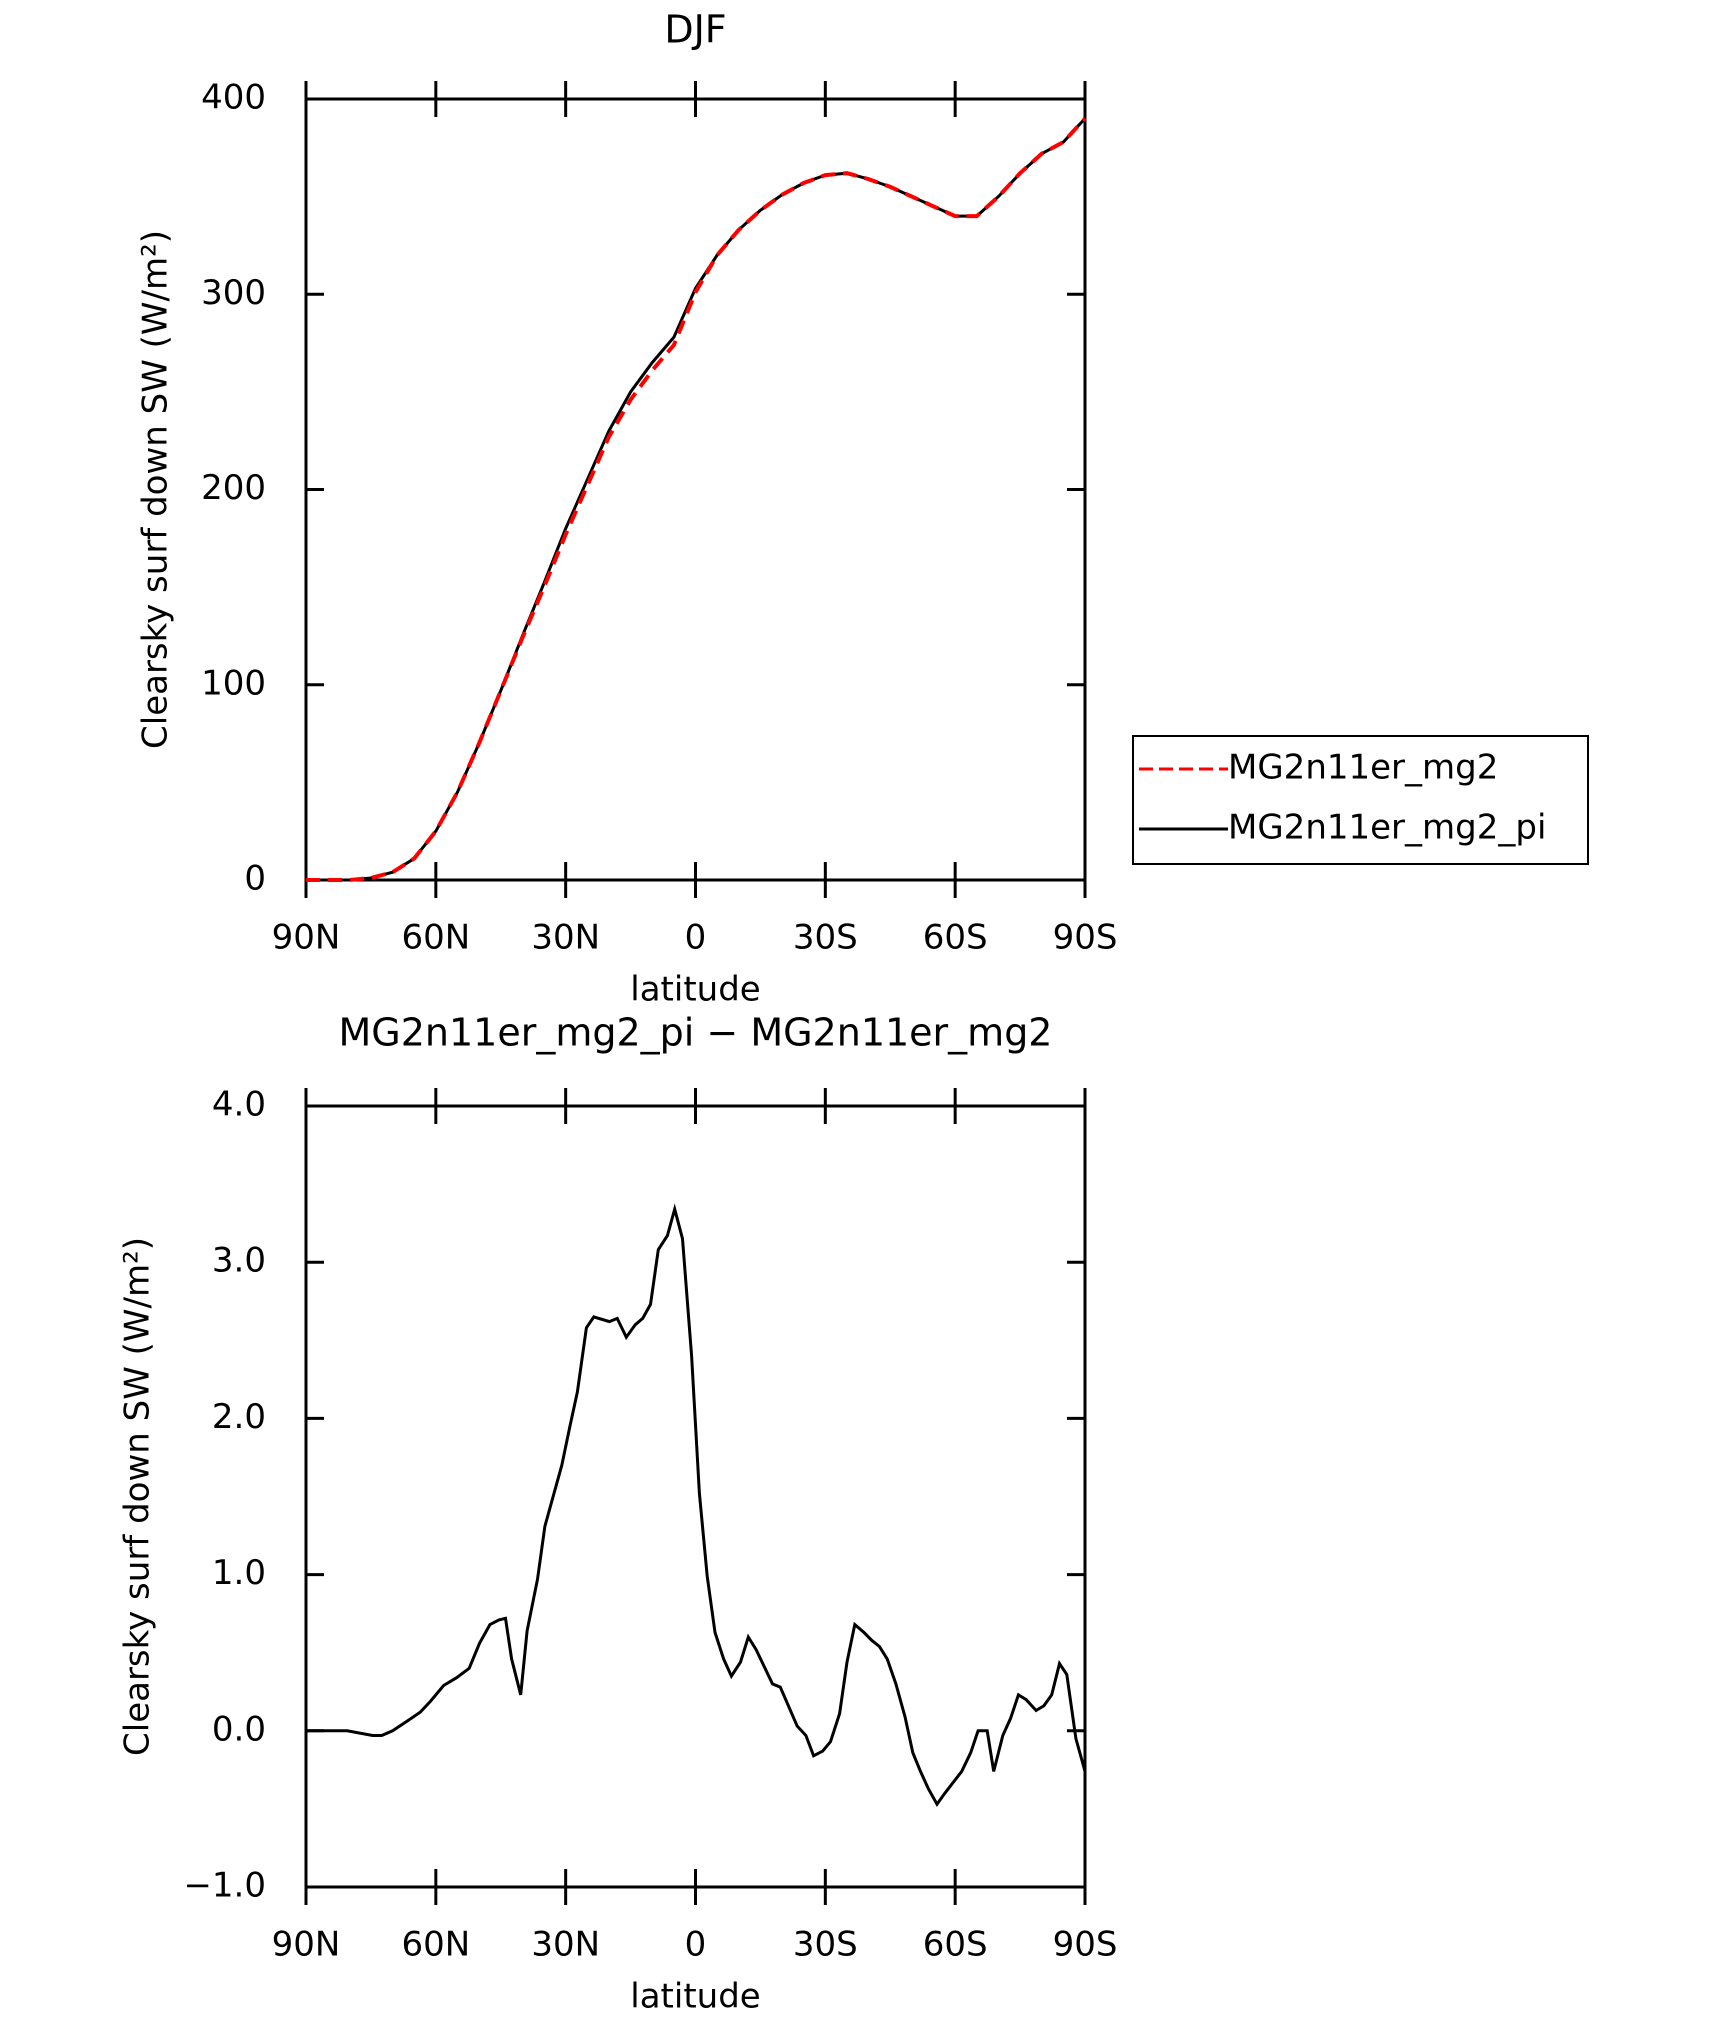  Describe the element at coordinates (224, 1886) in the screenshot. I see `y-tick-label: −1.0` at that location.